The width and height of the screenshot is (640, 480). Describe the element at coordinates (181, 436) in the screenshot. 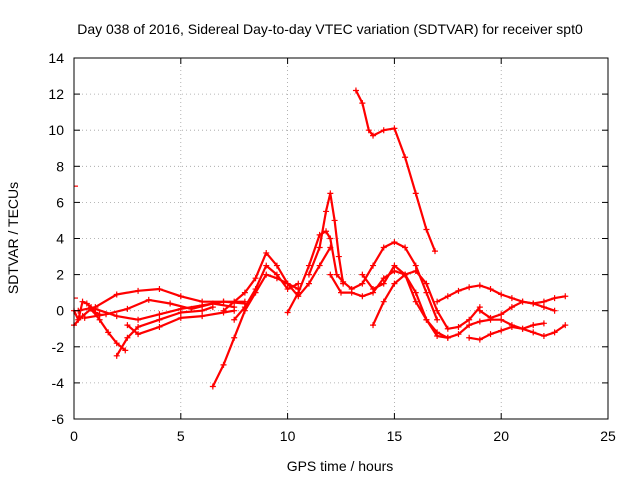

I see `x-tick-label: 5` at that location.